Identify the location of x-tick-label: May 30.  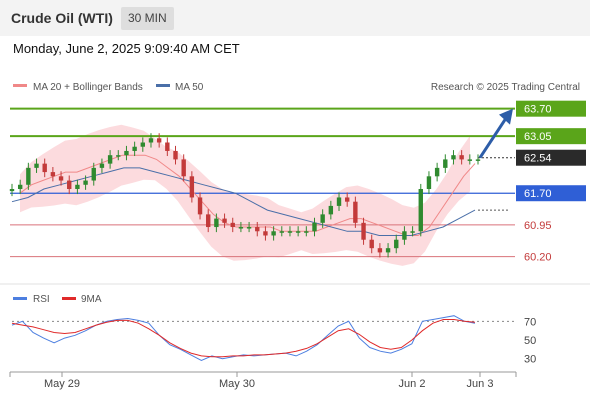
(237, 384).